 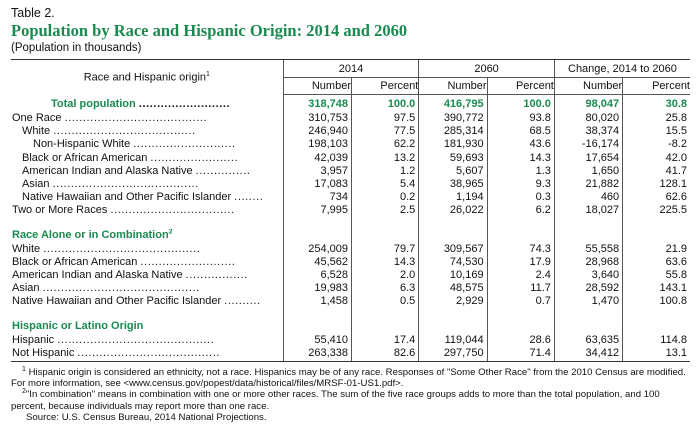 What do you see at coordinates (588, 184) in the screenshot?
I see `data-cell: 21,882` at bounding box center [588, 184].